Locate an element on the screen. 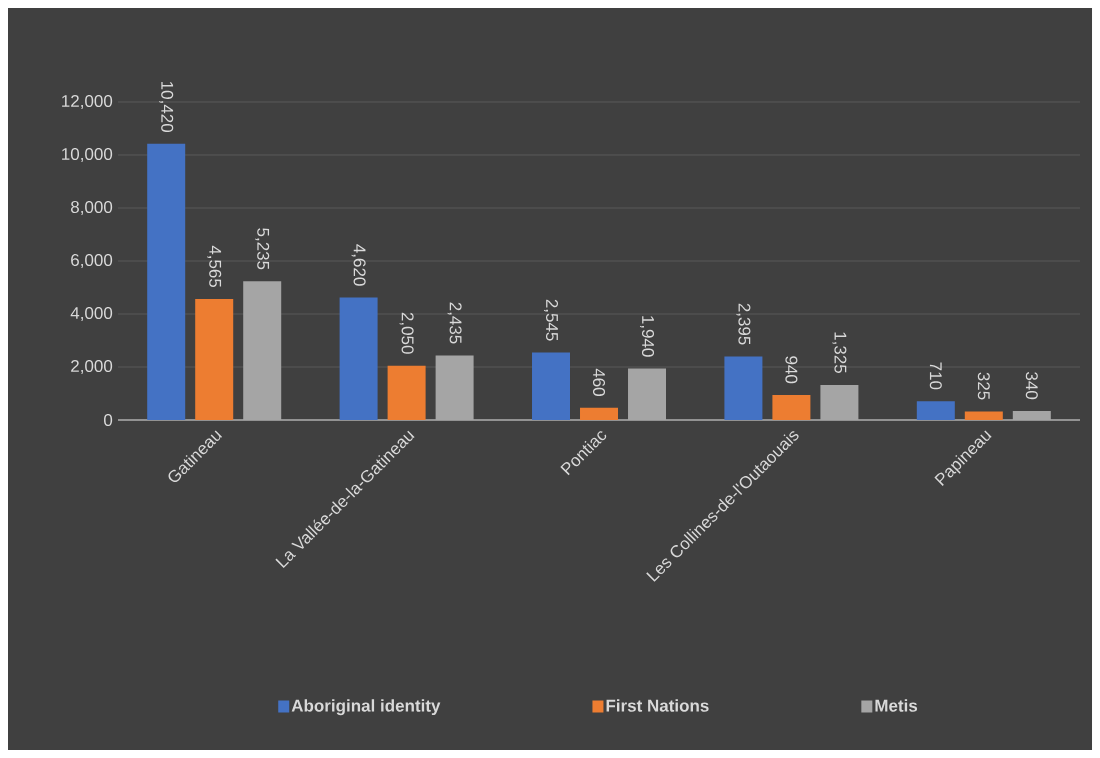 This screenshot has width=1100, height=758. data-label: 1,940 is located at coordinates (647, 336).